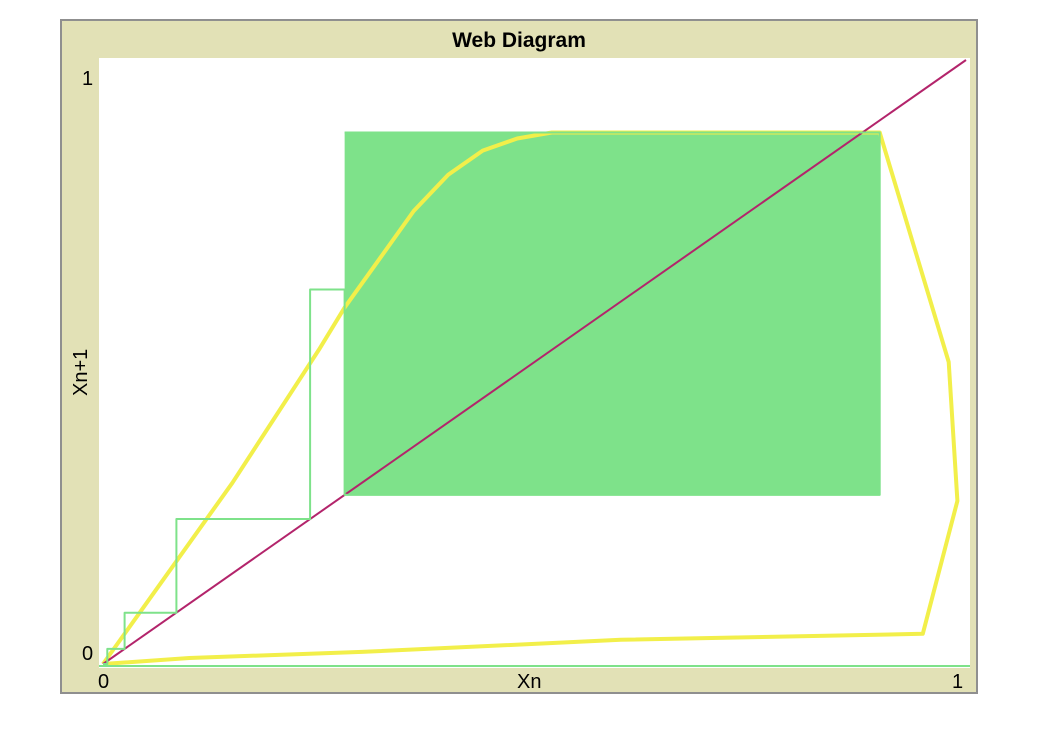 This screenshot has width=1046, height=742. Describe the element at coordinates (958, 682) in the screenshot. I see `x-tick-max: 1` at that location.